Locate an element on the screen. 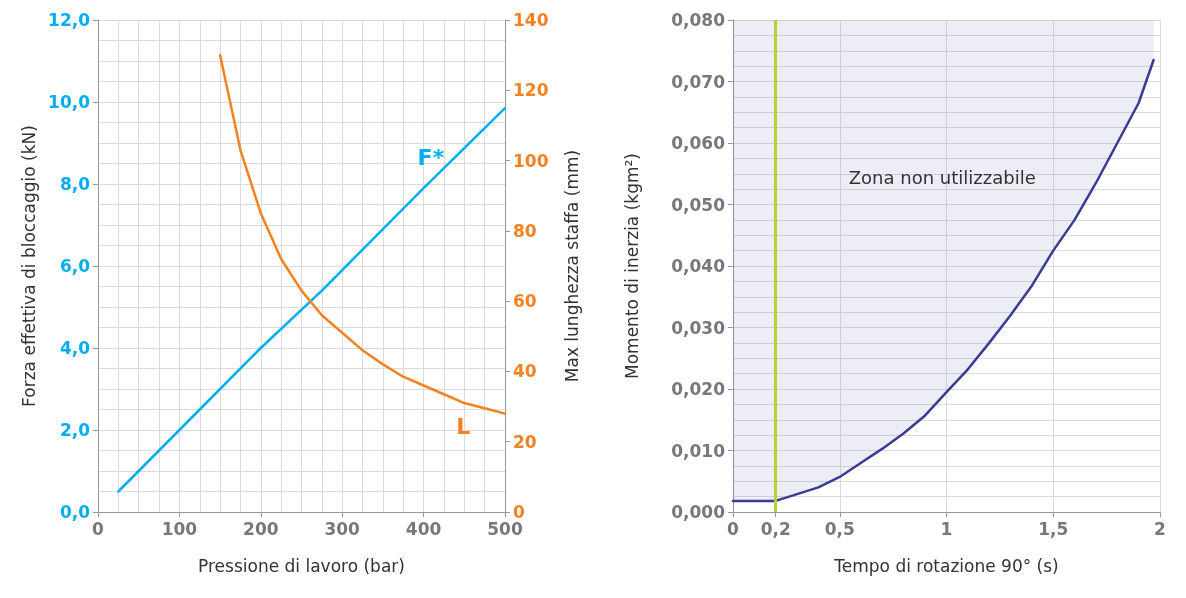 Image resolution: width=1186 pixels, height=598 pixels. y-tick-label: 10,0 is located at coordinates (69, 102).